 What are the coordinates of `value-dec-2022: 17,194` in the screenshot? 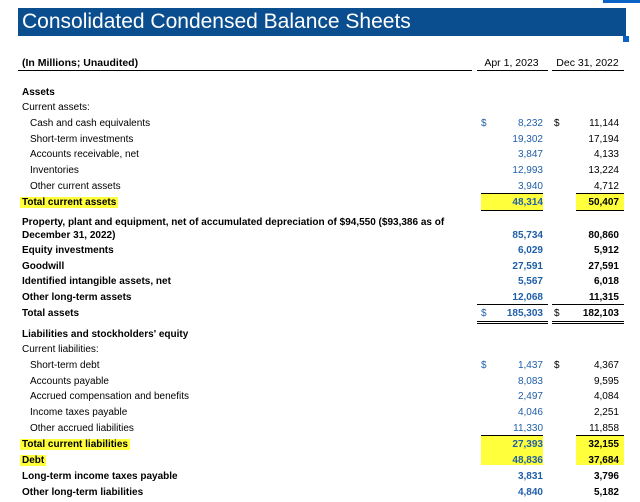 It's located at (603, 139).